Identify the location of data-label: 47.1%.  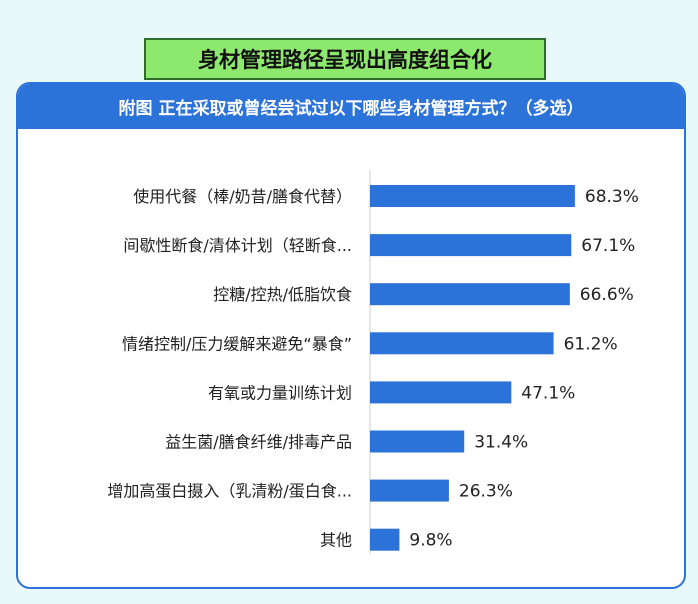
(548, 393).